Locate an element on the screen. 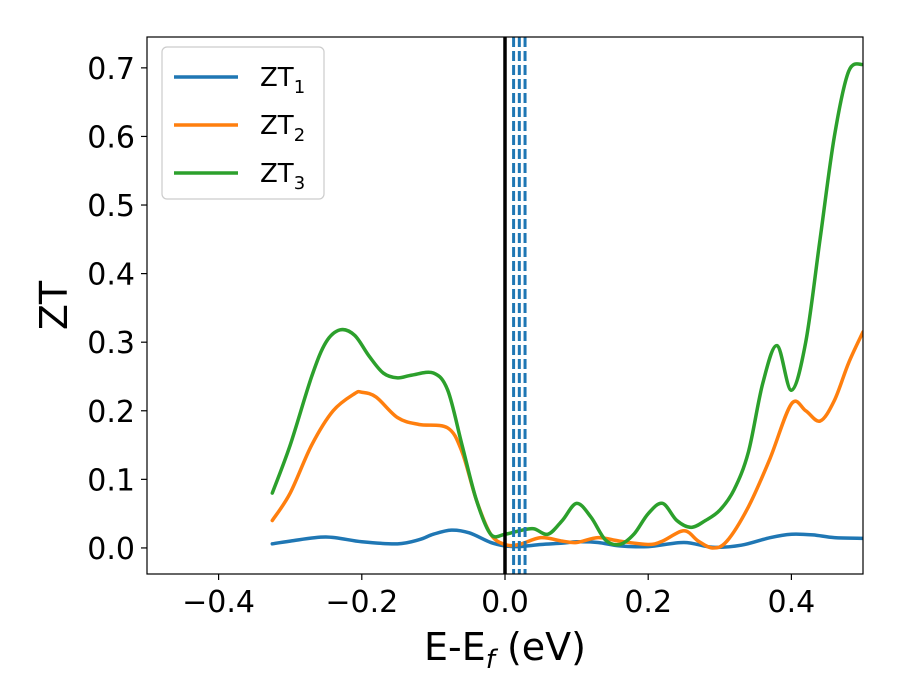  x-tick-label: 0.2 is located at coordinates (648, 602).